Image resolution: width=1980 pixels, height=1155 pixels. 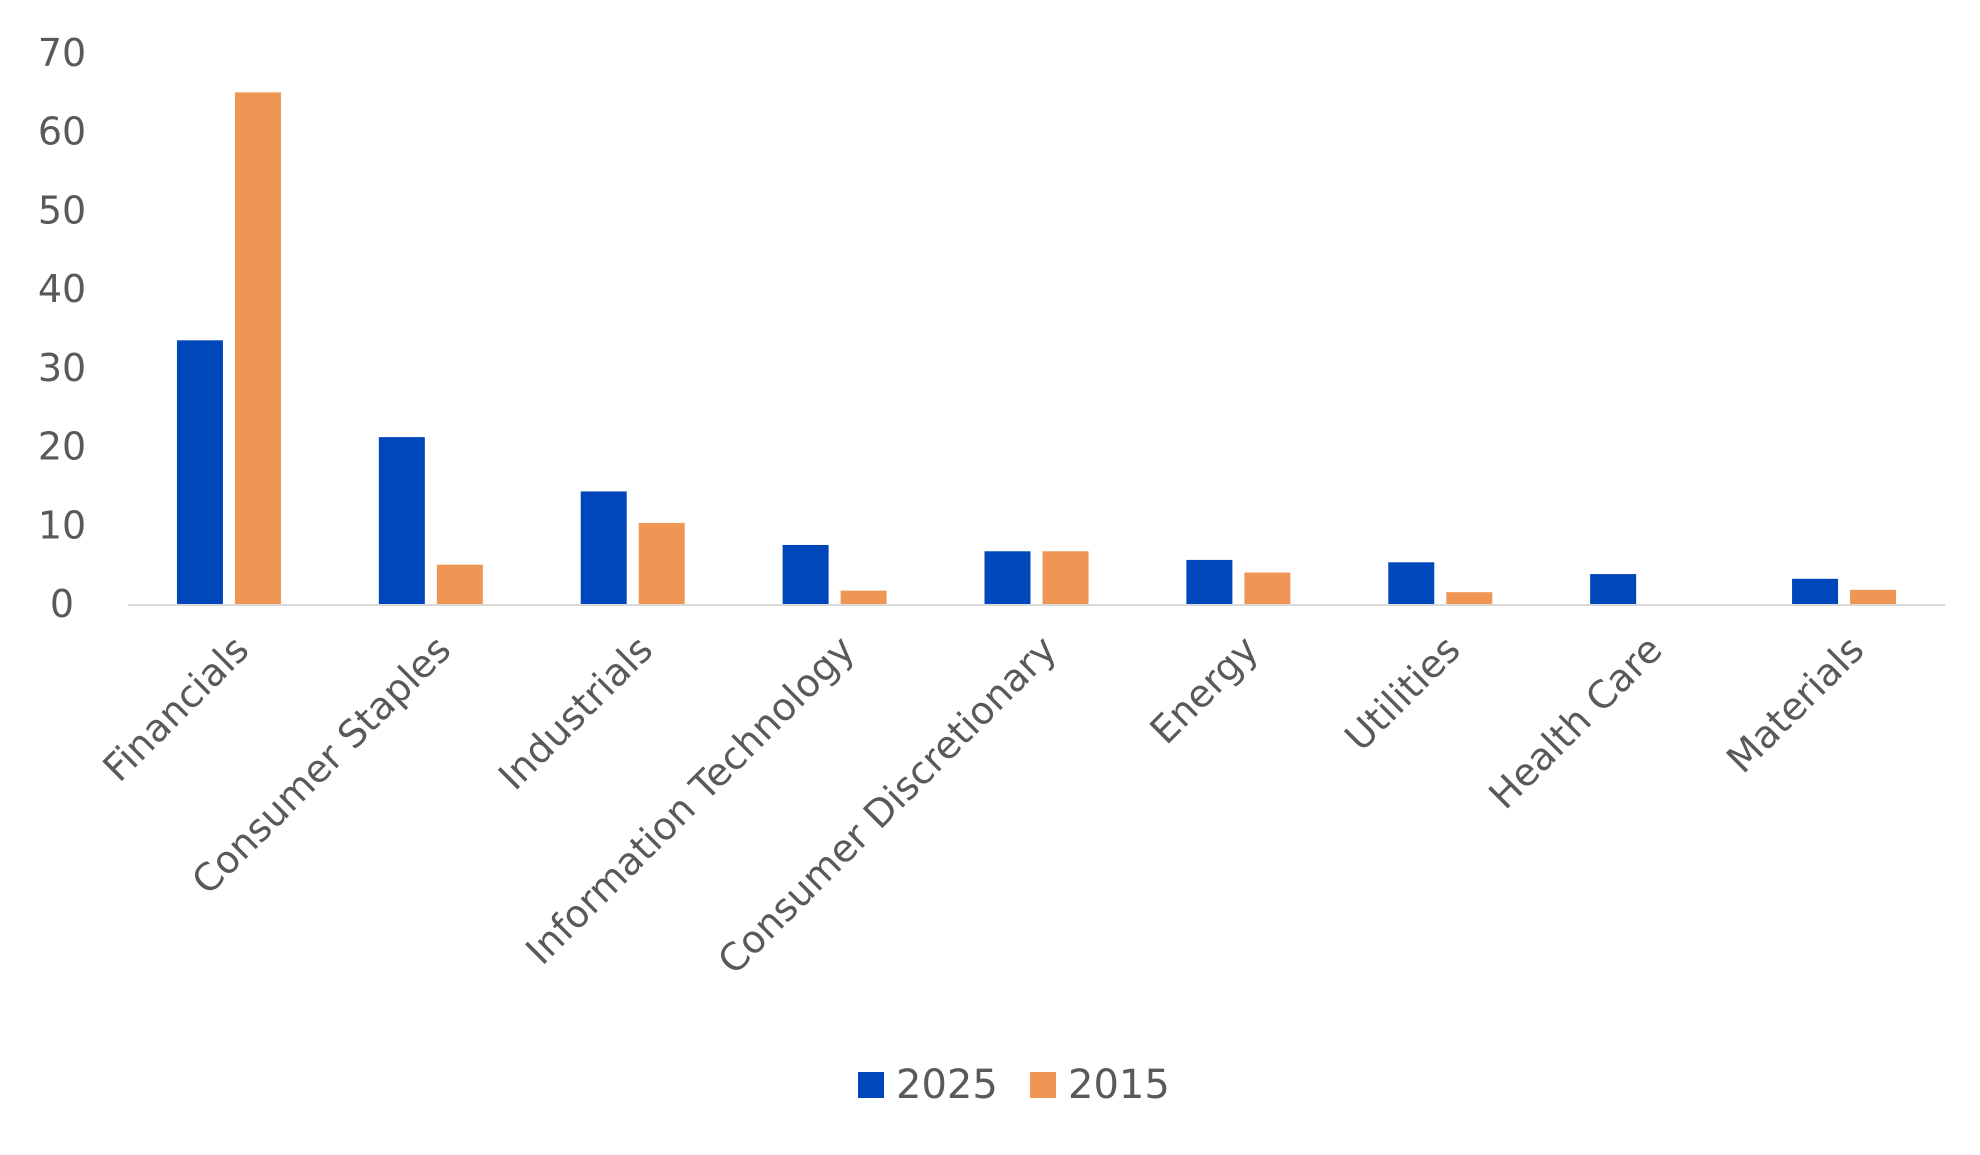 What do you see at coordinates (1119, 1085) in the screenshot?
I see `legend-label-2015: 2015` at bounding box center [1119, 1085].